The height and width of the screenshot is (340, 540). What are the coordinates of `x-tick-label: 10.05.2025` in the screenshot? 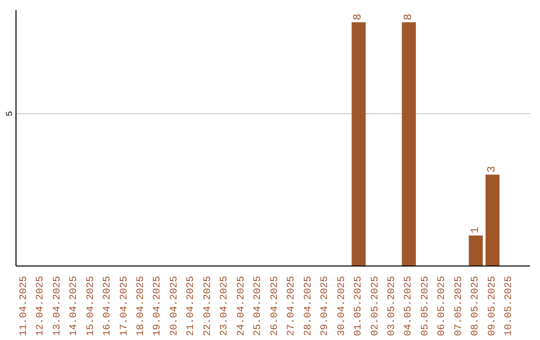 It's located at (510, 306).